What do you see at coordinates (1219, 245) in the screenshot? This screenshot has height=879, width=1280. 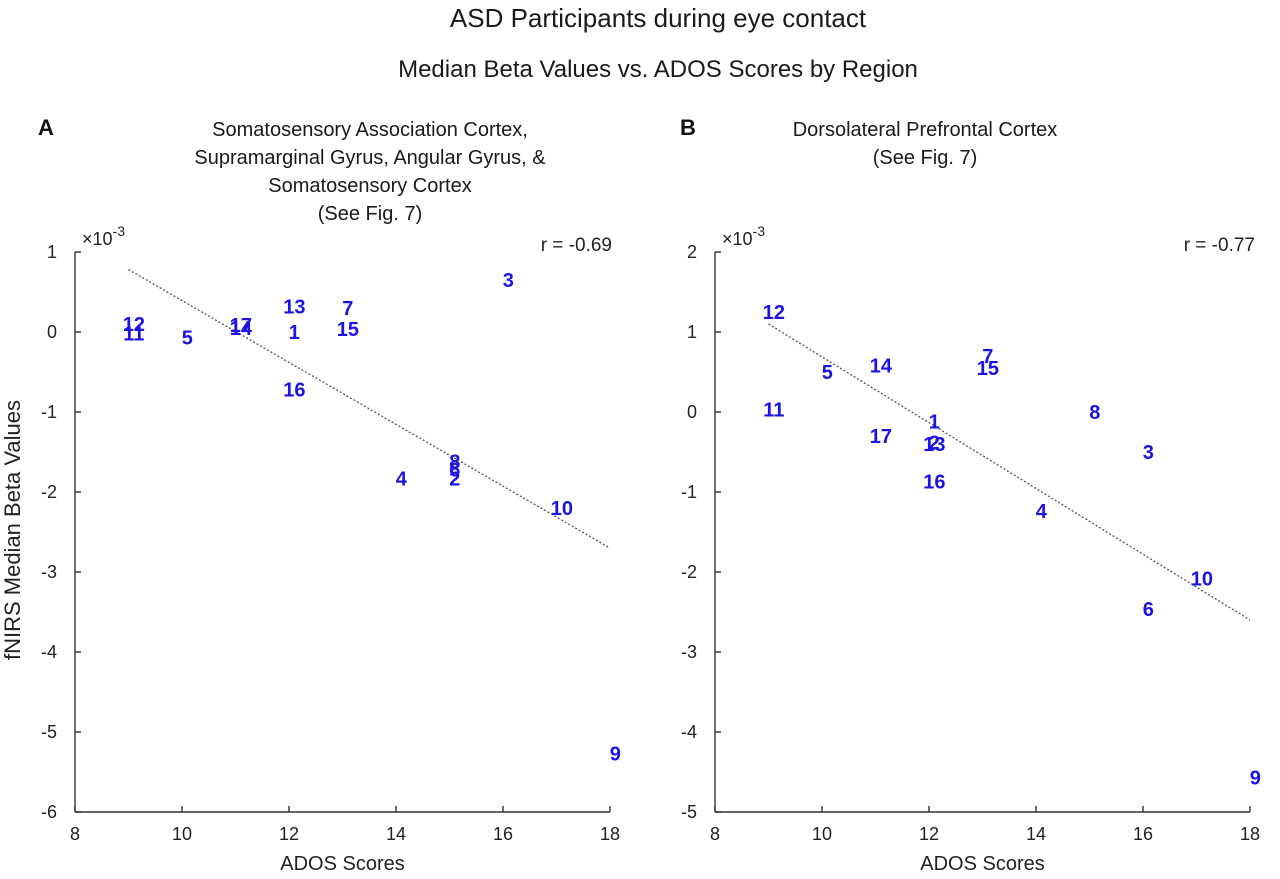 I see `correlation-label: r = -0.77` at bounding box center [1219, 245].